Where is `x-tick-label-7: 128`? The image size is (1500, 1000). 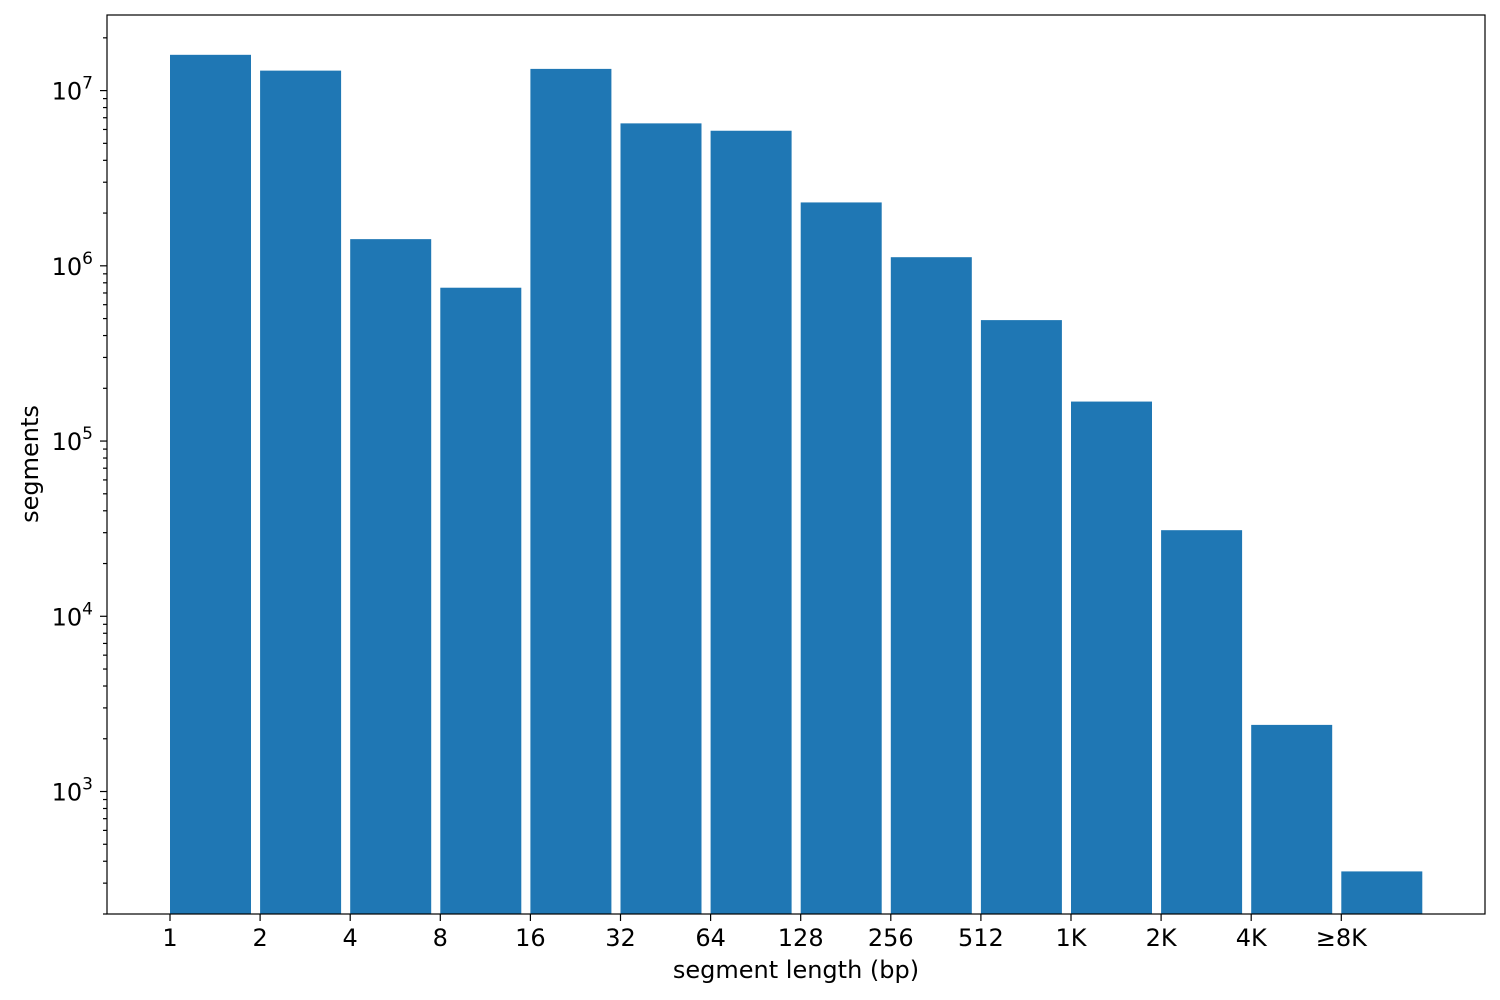 x-tick-label-7: 128 is located at coordinates (801, 938).